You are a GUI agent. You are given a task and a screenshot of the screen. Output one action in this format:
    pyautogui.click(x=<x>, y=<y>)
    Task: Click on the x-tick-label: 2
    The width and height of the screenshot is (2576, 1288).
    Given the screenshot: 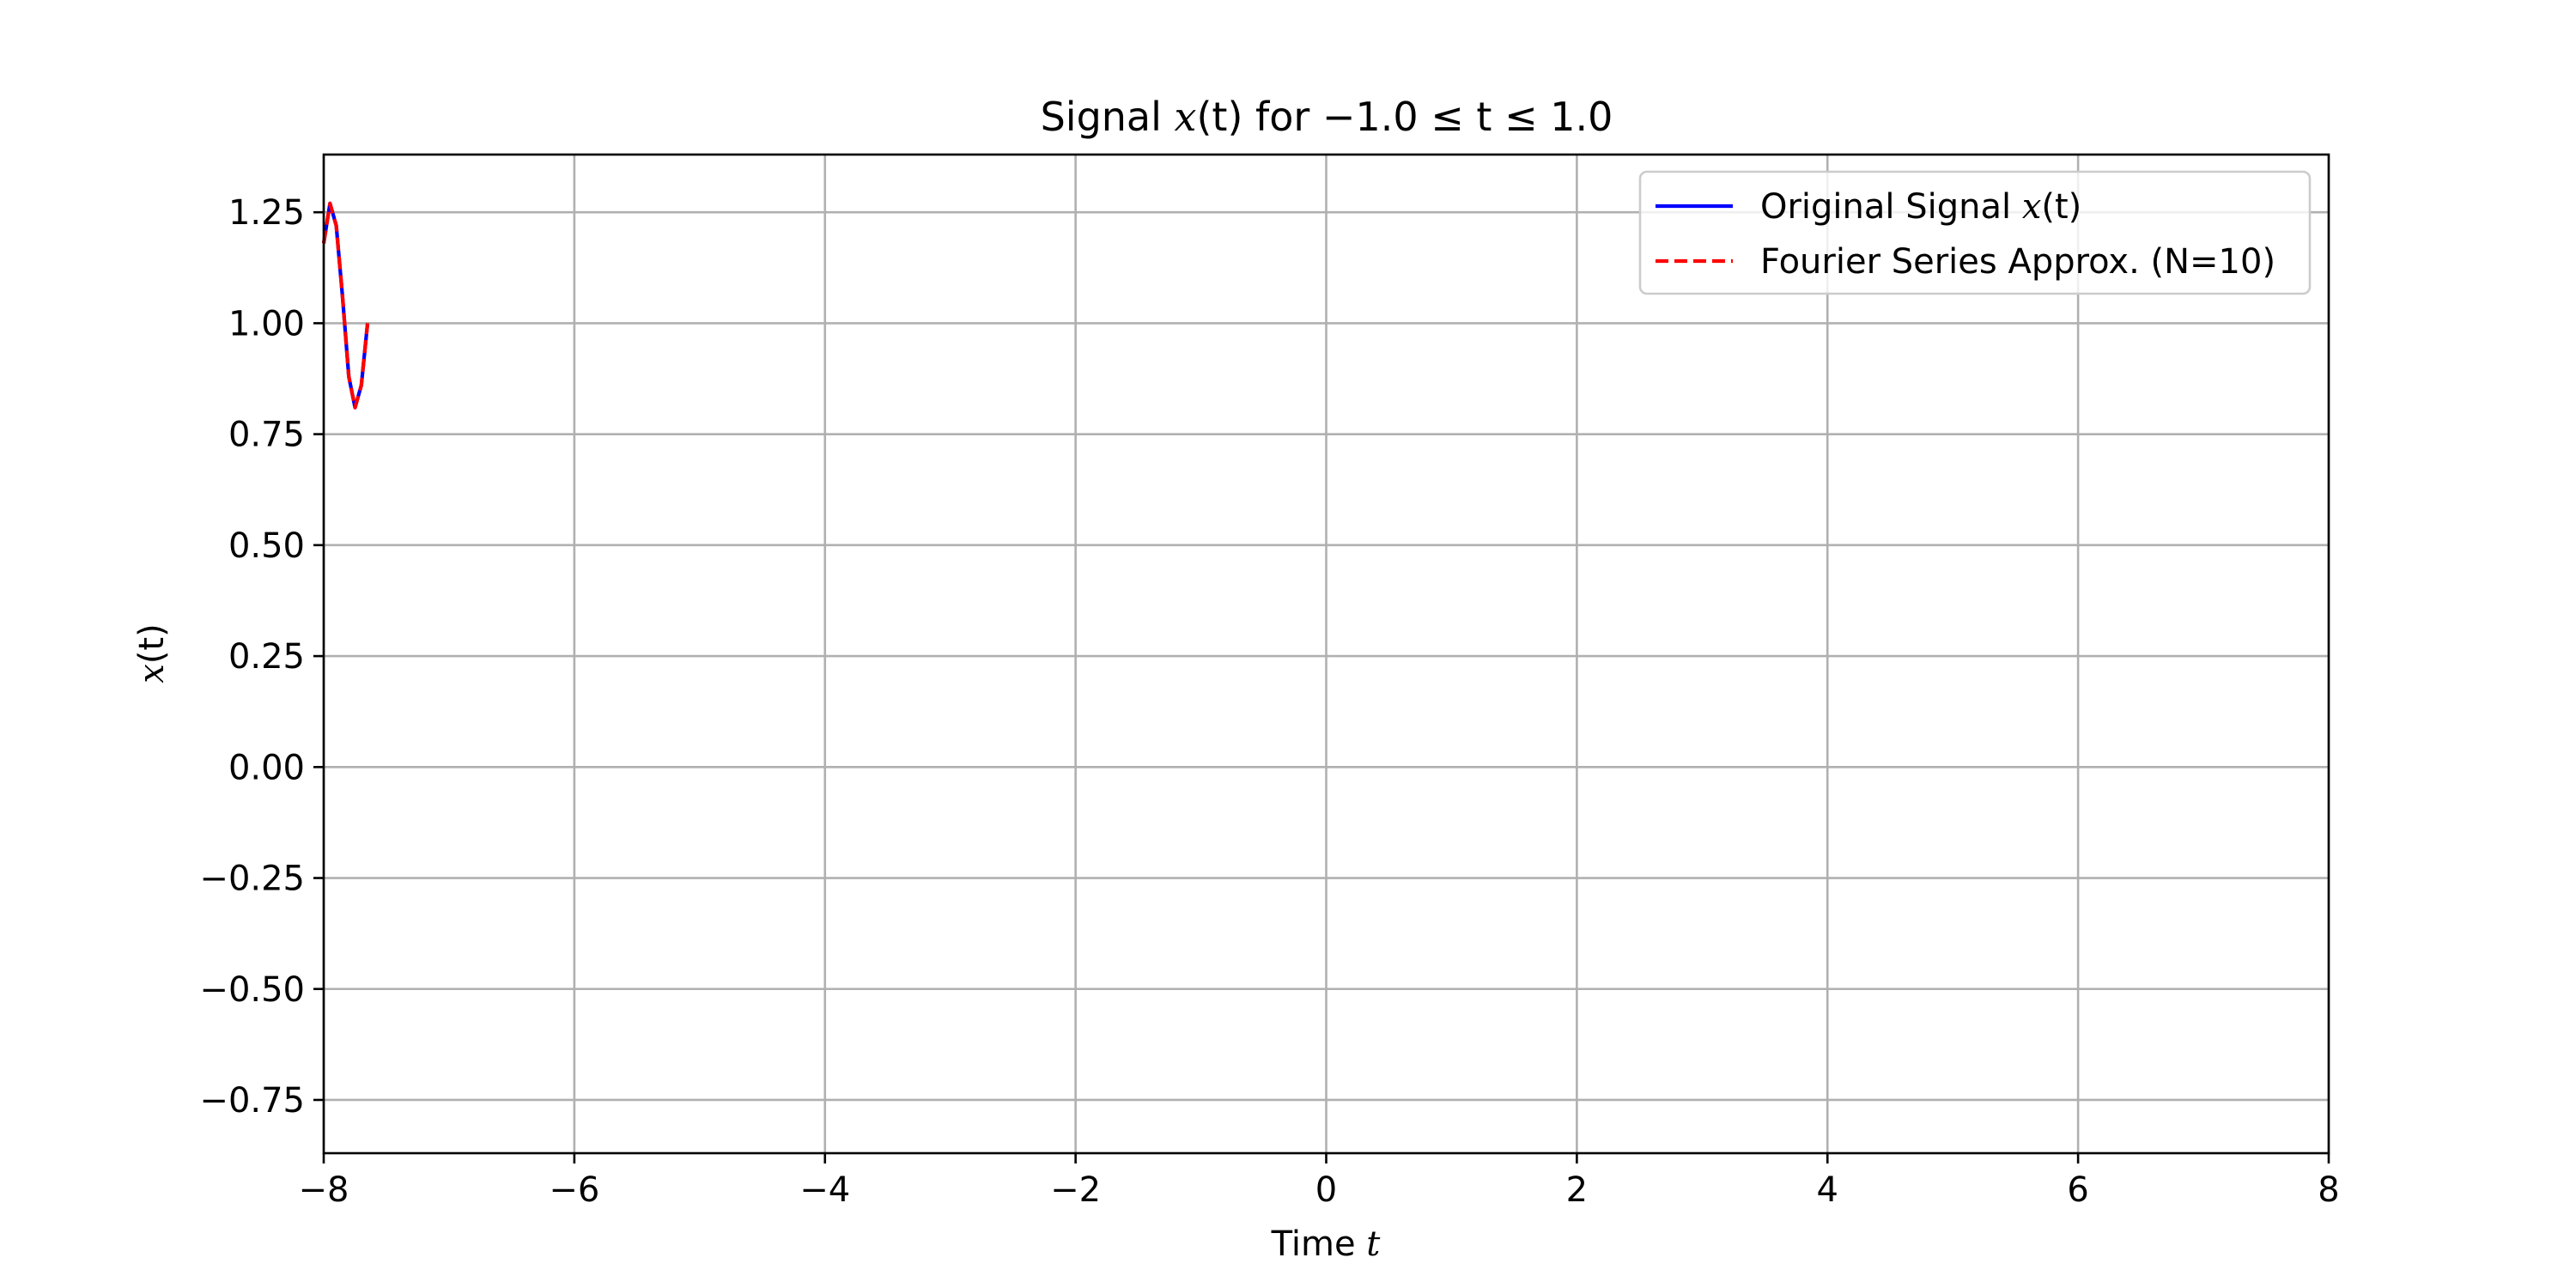 What is the action you would take?
    pyautogui.click(x=1577, y=1190)
    